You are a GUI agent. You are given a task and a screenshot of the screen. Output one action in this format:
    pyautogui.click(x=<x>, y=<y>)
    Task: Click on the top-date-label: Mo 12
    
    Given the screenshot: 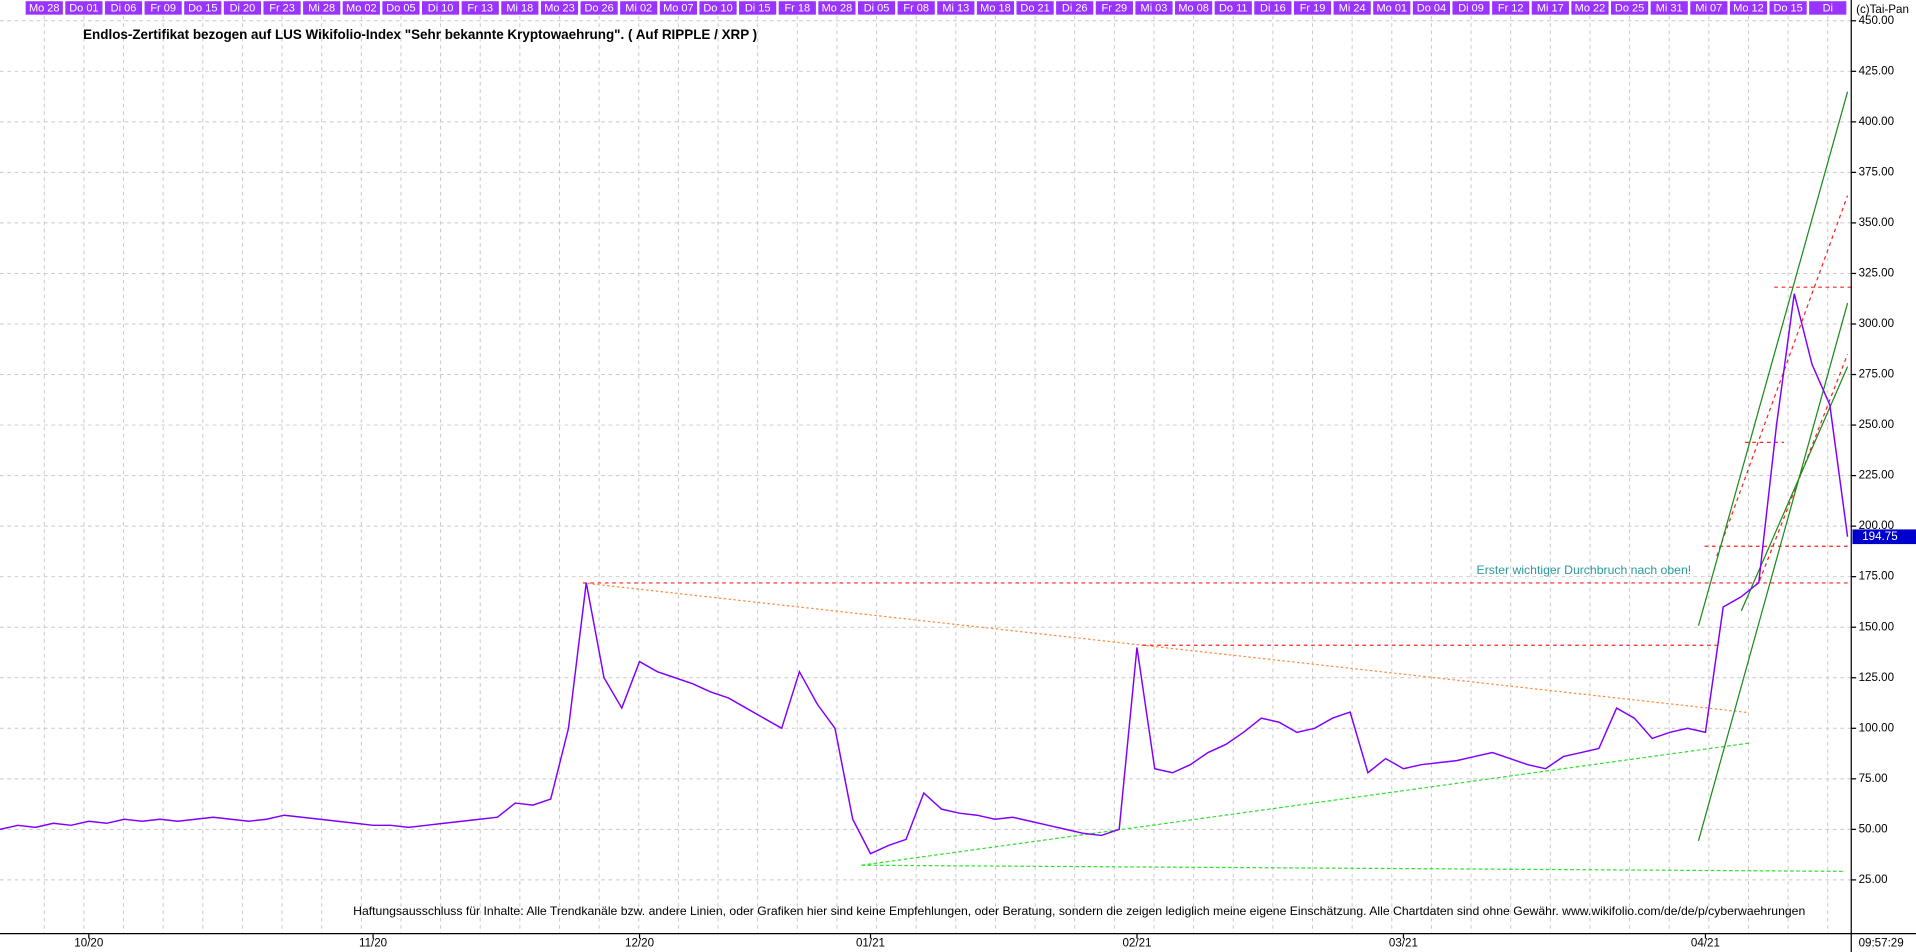 What is the action you would take?
    pyautogui.click(x=1748, y=8)
    